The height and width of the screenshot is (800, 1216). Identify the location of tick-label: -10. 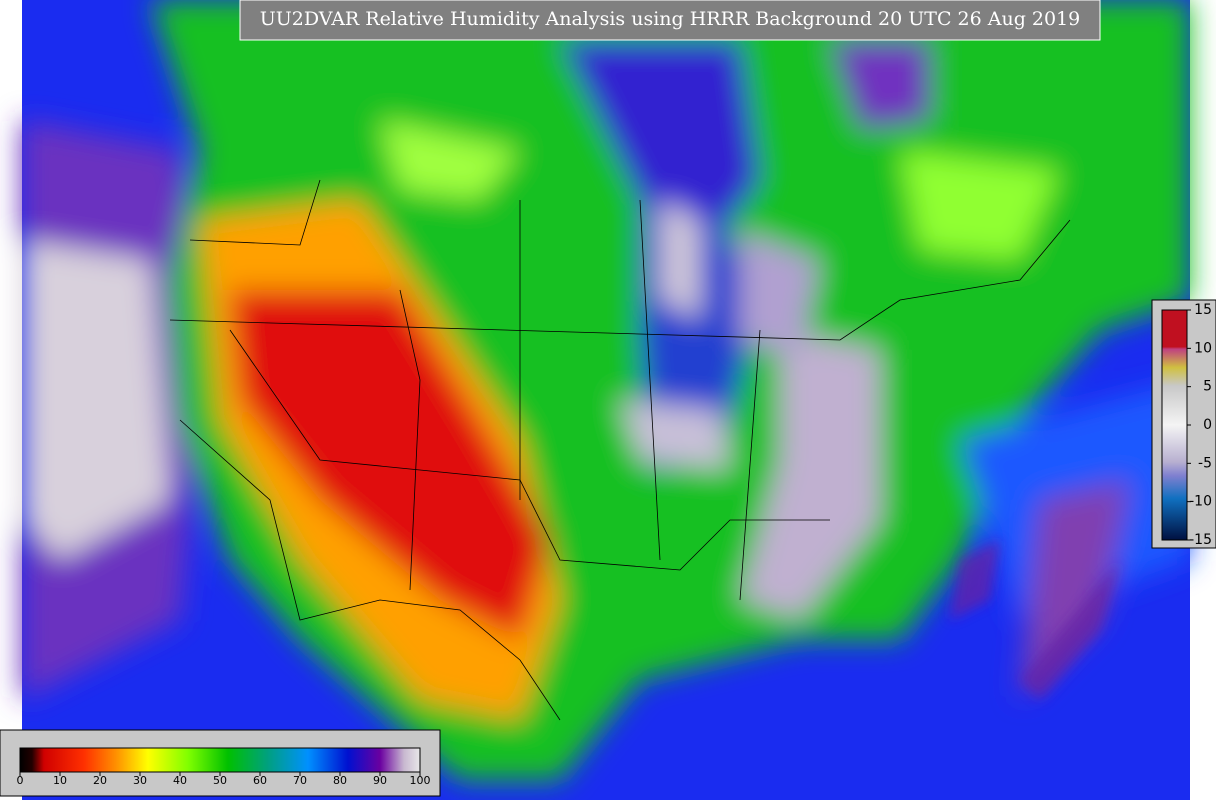
(1200, 502).